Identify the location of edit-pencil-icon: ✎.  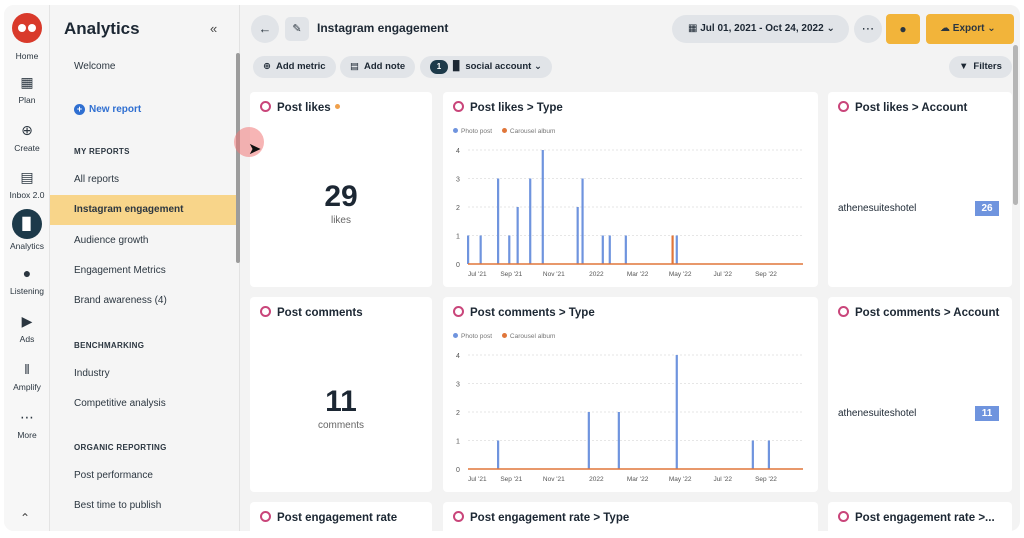
(297, 29).